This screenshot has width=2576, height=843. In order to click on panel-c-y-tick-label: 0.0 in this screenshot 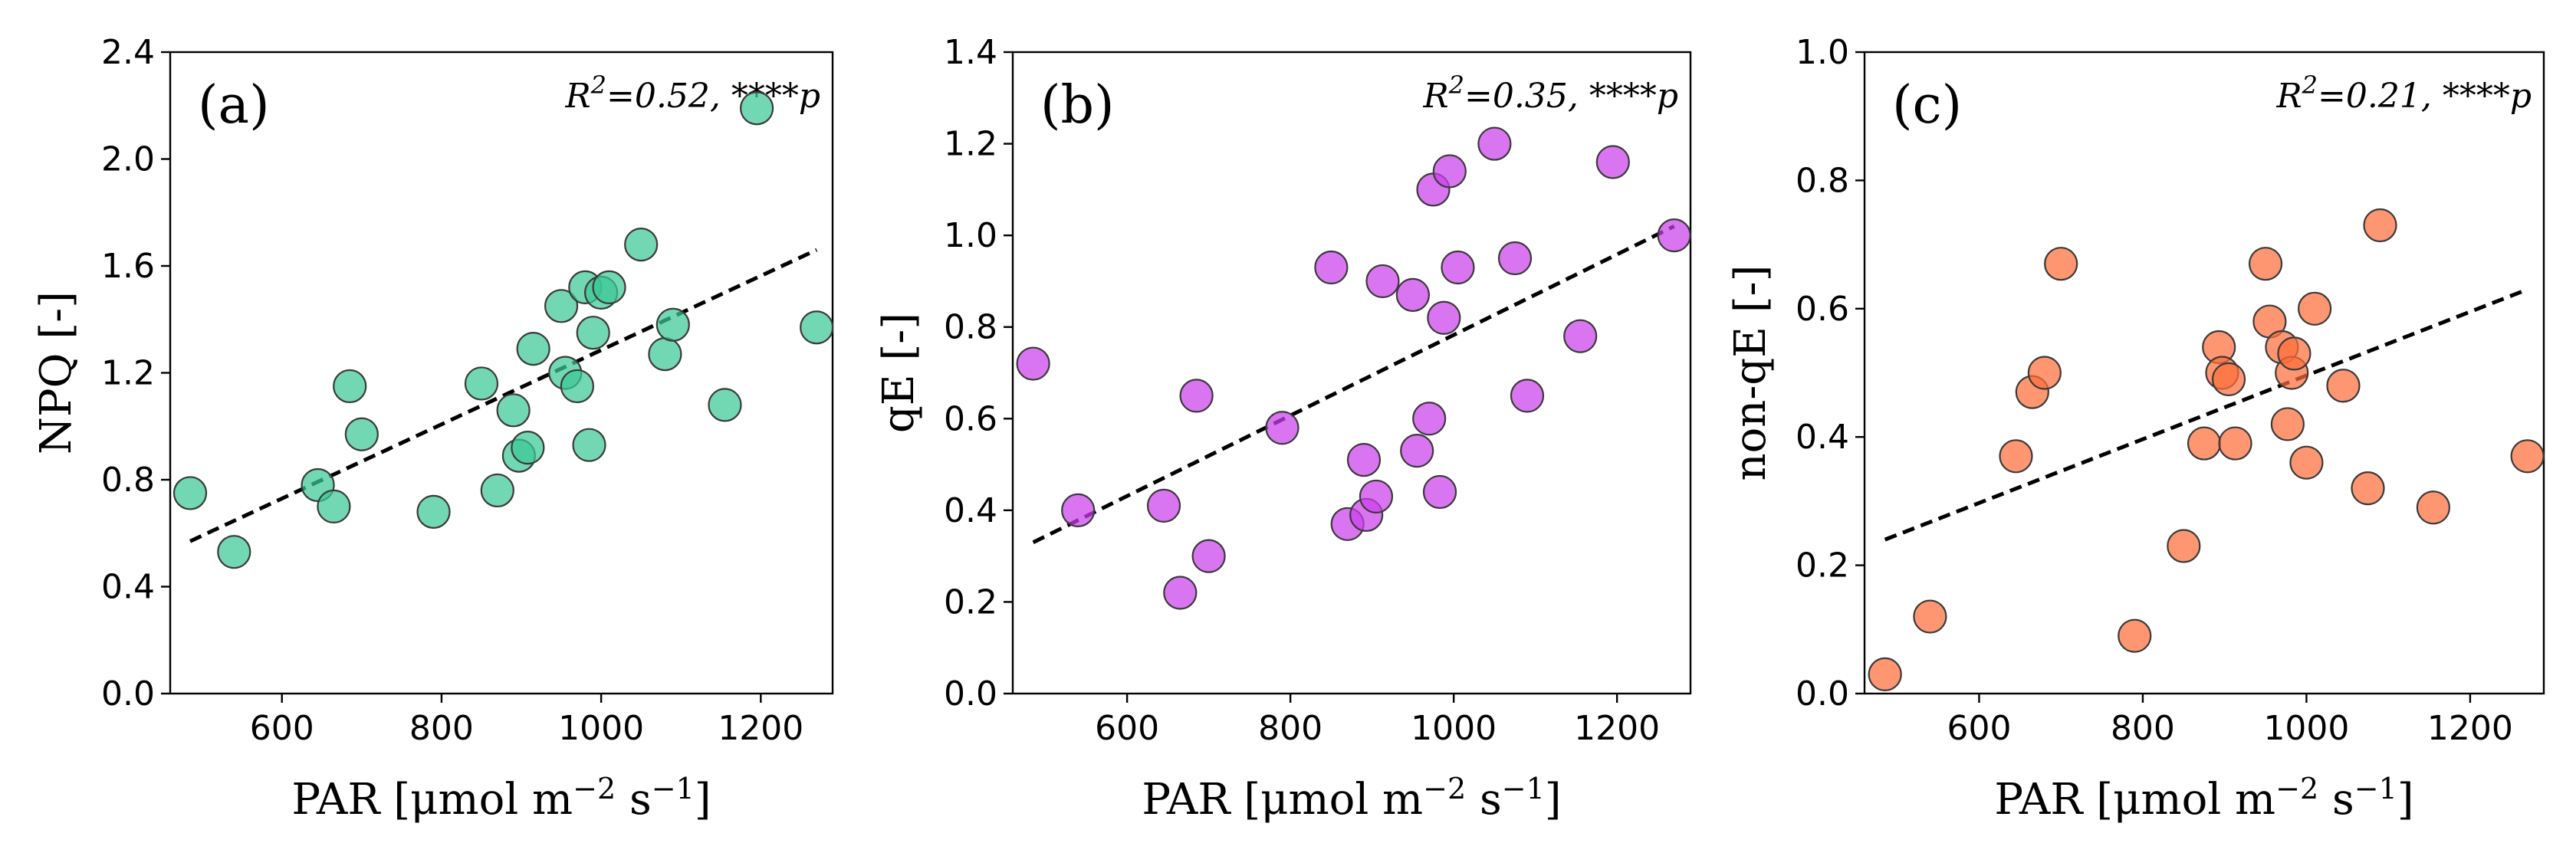, I will do `click(1823, 693)`.